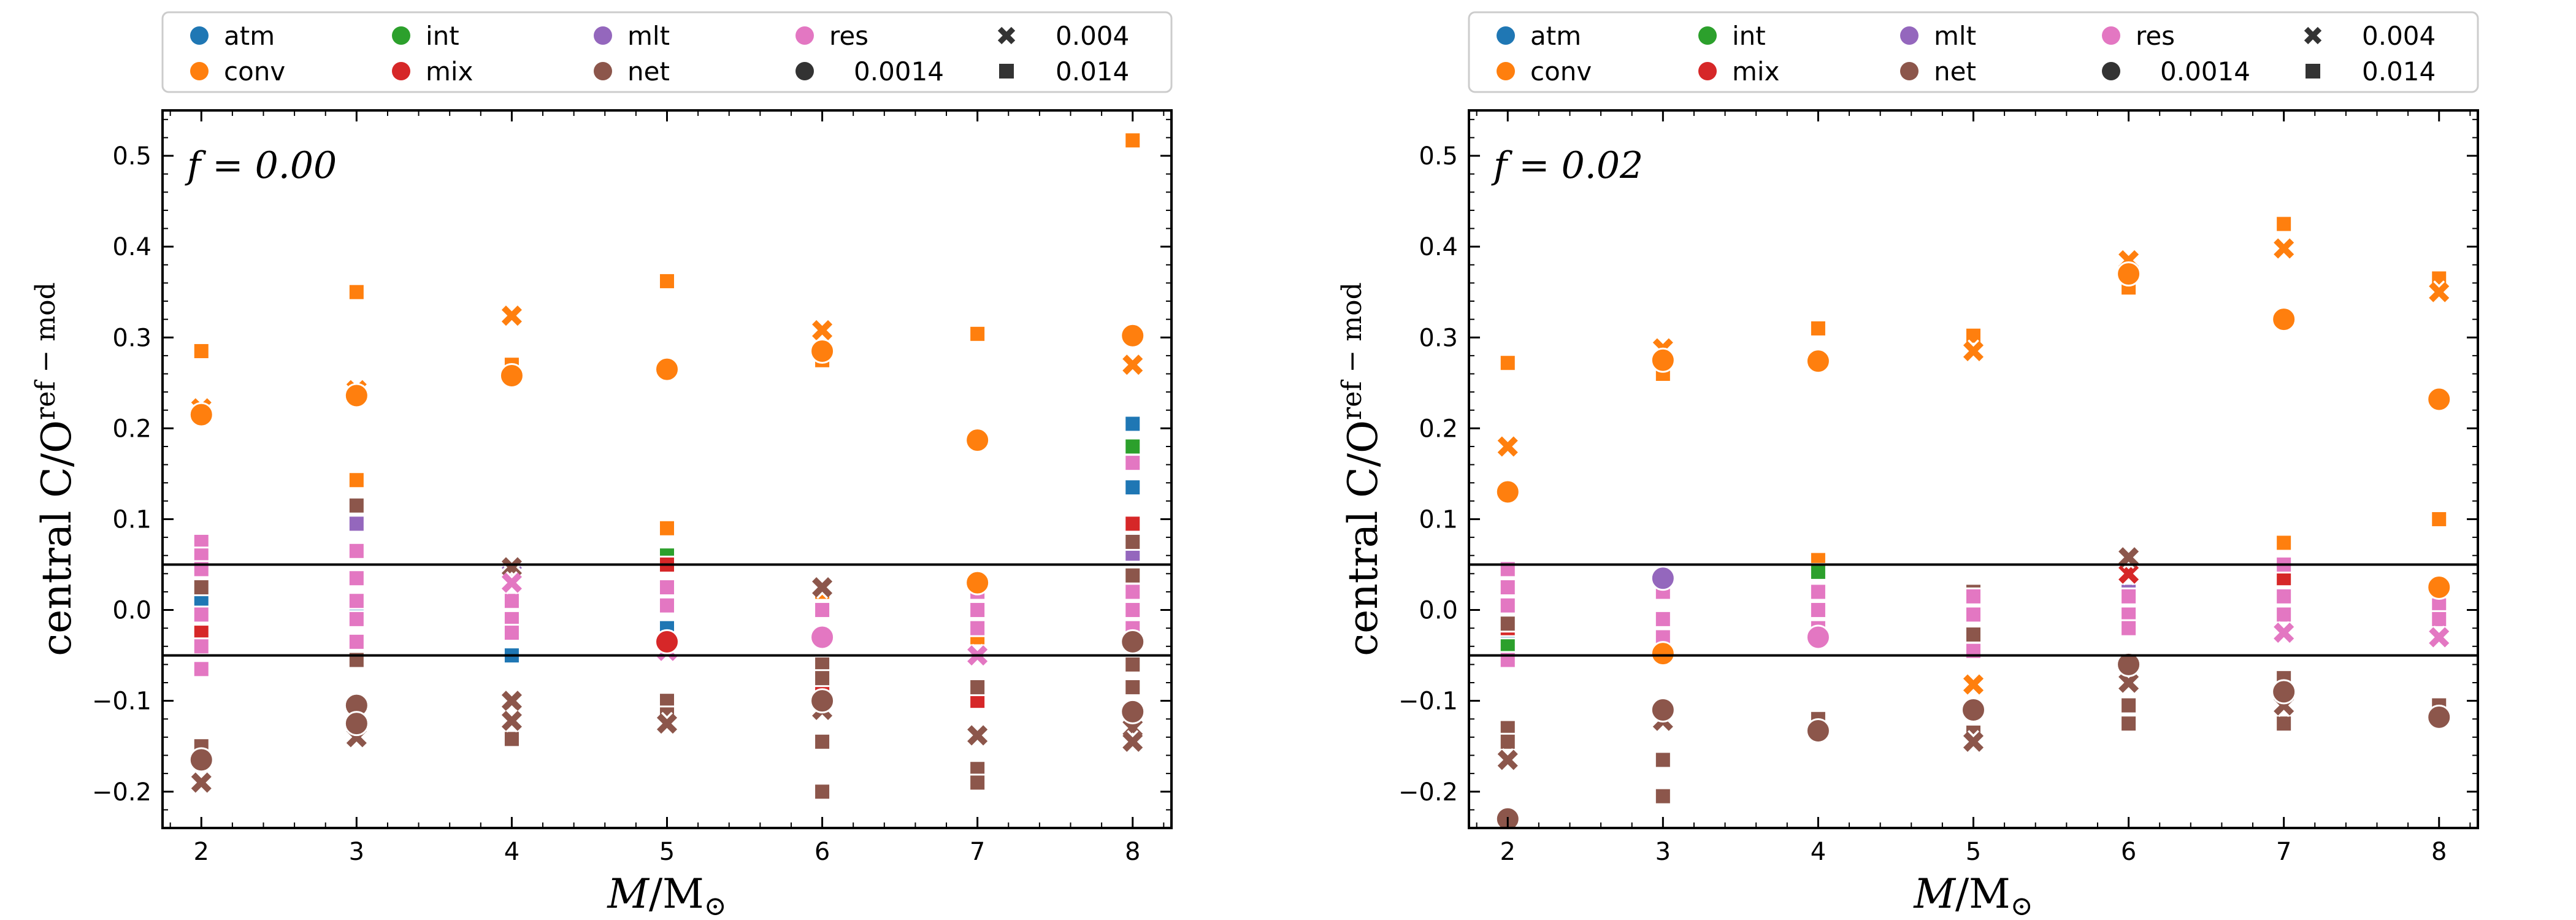 Image resolution: width=2576 pixels, height=920 pixels. I want to click on legend-label: 0.0014, so click(899, 71).